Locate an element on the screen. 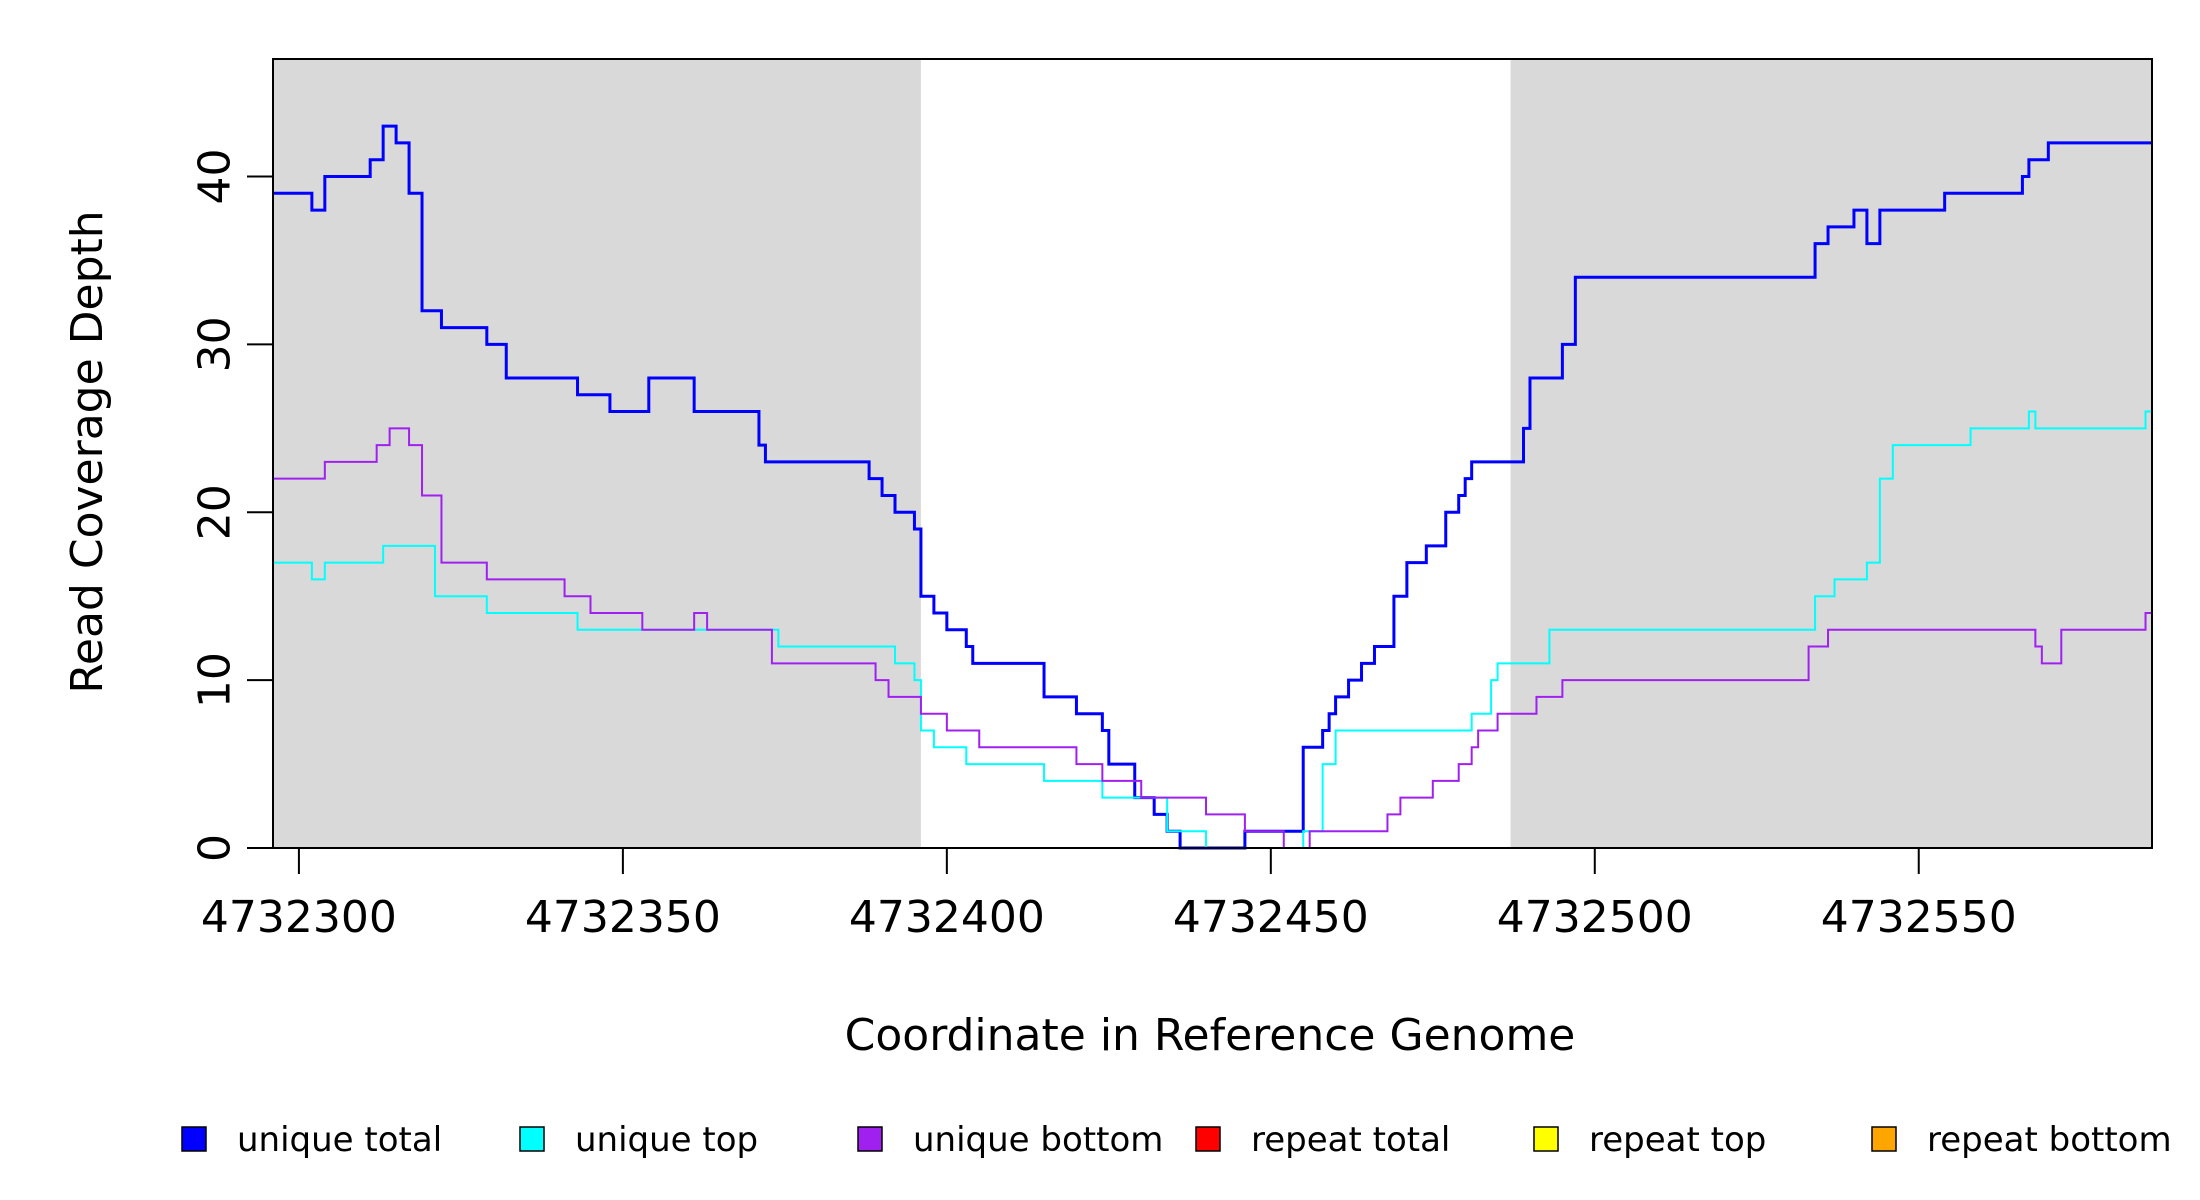  y-axis: 0 10 20 30 40 is located at coordinates (232, 505).